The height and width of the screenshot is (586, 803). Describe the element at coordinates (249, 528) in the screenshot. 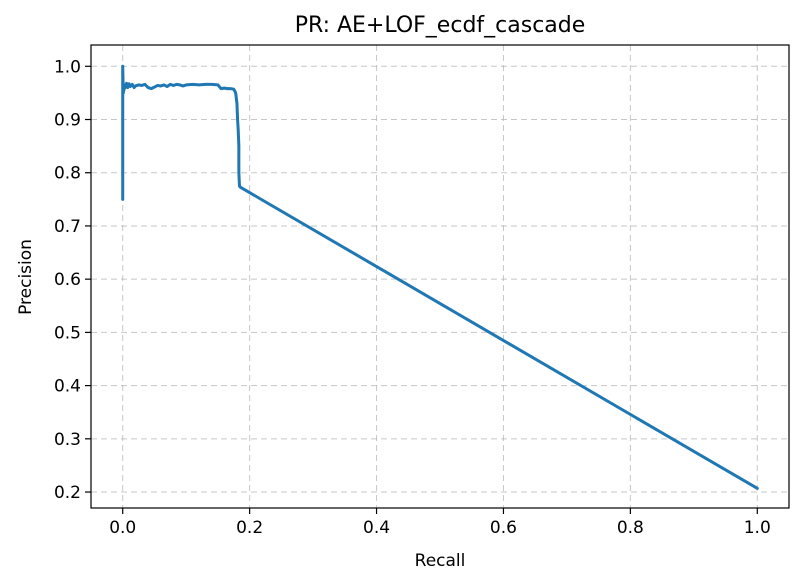

I see `x-tick-label: 0.2` at that location.